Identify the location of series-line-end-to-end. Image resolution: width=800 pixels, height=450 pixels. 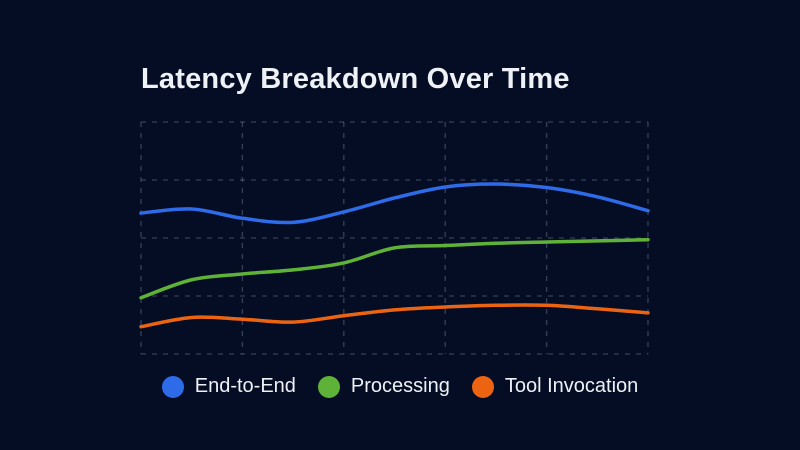
(394, 203).